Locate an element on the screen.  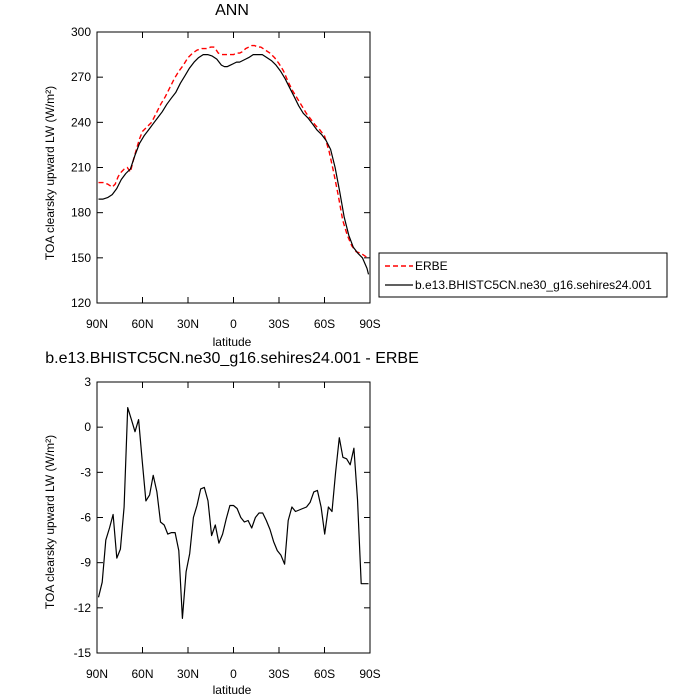
bottom-x-tick-label: 30S is located at coordinates (278, 674).